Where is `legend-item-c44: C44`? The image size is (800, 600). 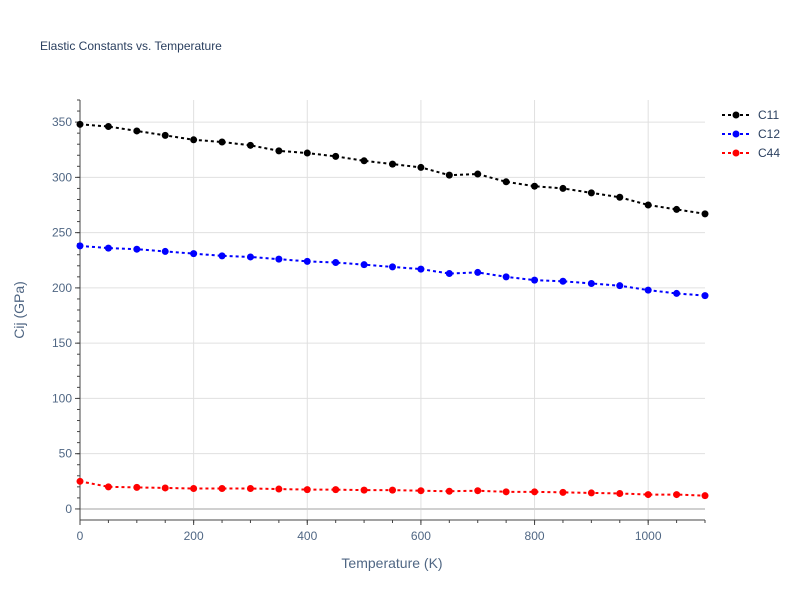 legend-item-c44: C44 is located at coordinates (751, 153).